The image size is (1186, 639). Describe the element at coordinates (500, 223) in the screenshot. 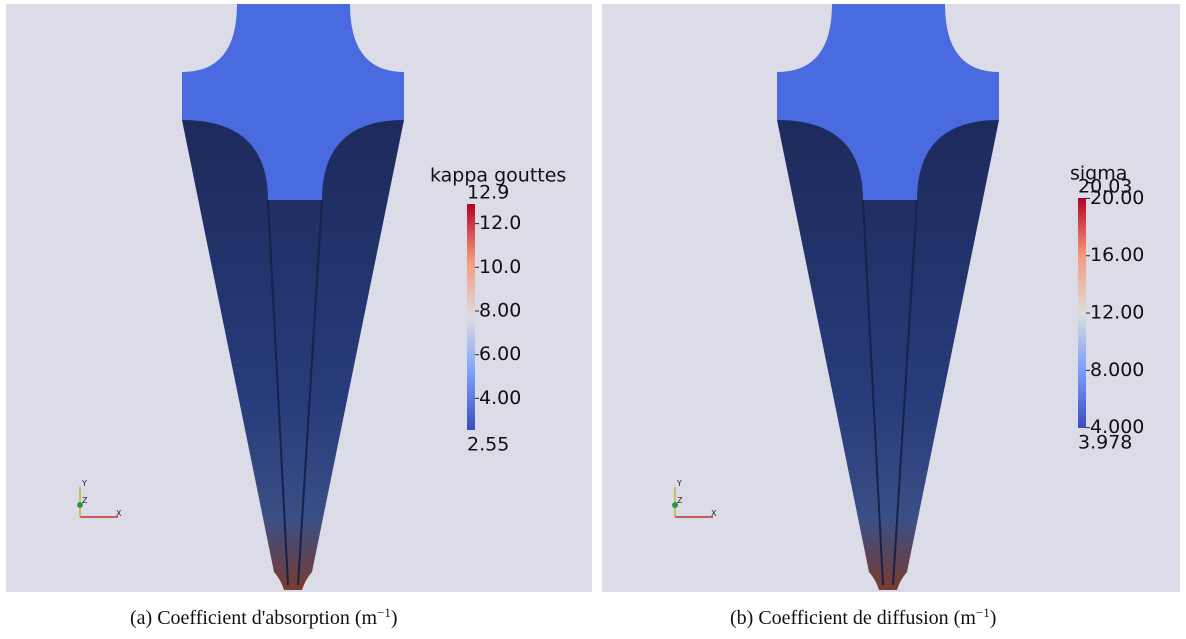

I see `colorbar-tick-label: 12.0` at that location.